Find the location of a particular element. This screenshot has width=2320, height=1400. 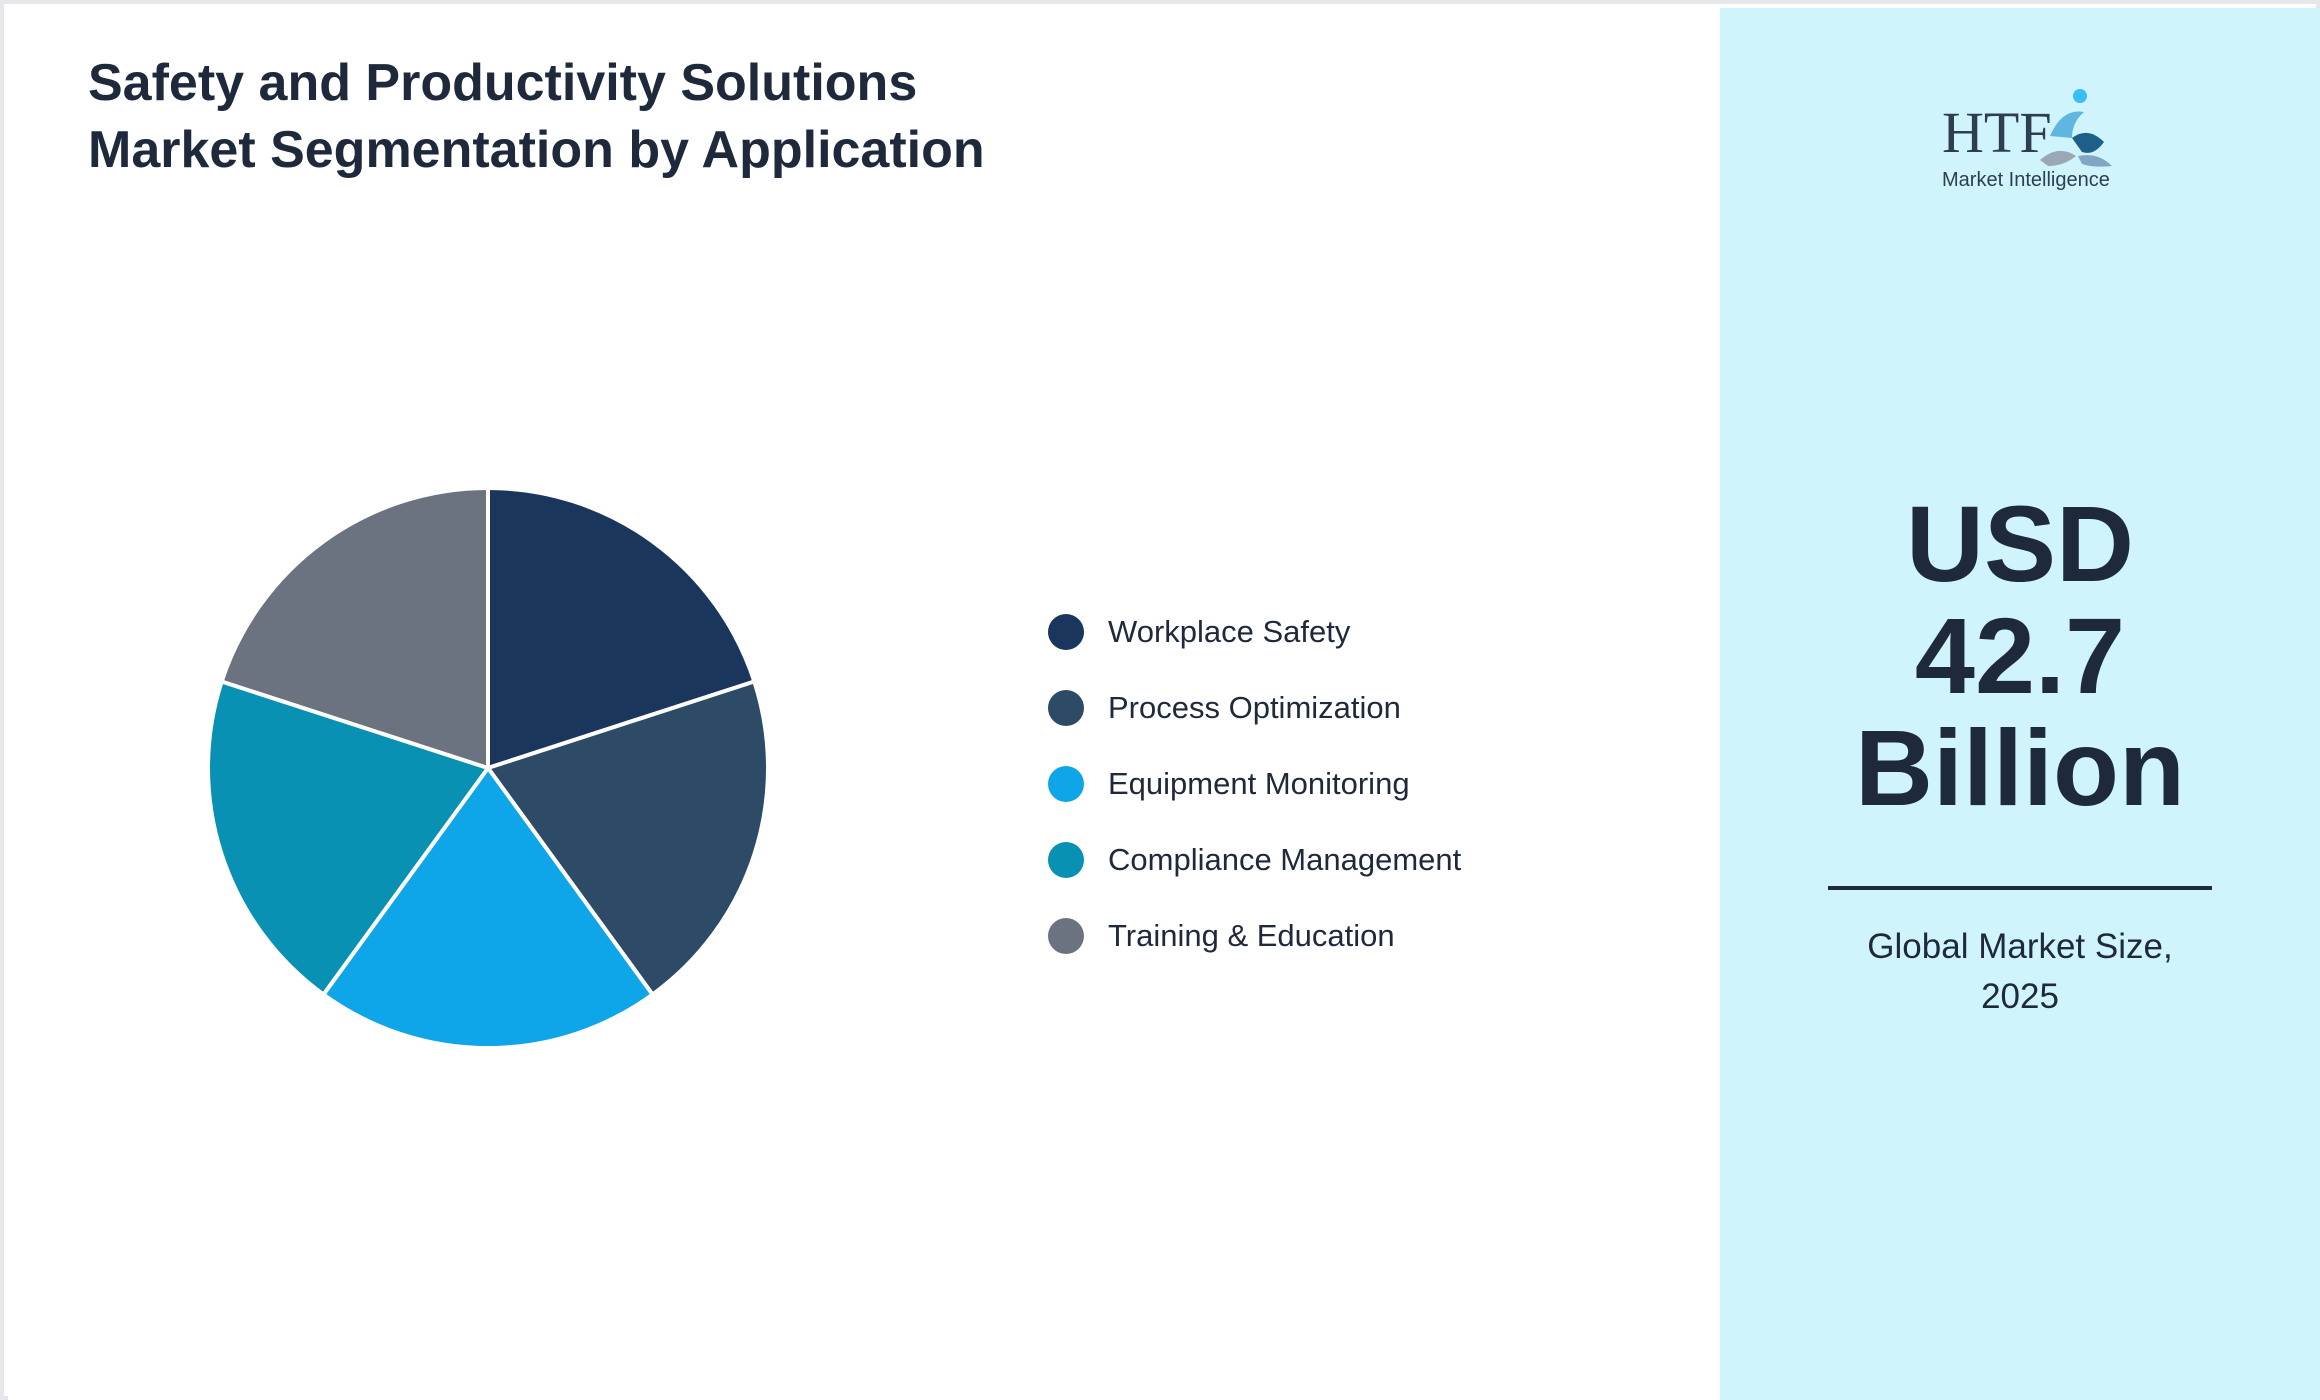

caption-line-2: 2025 is located at coordinates (2020, 996).